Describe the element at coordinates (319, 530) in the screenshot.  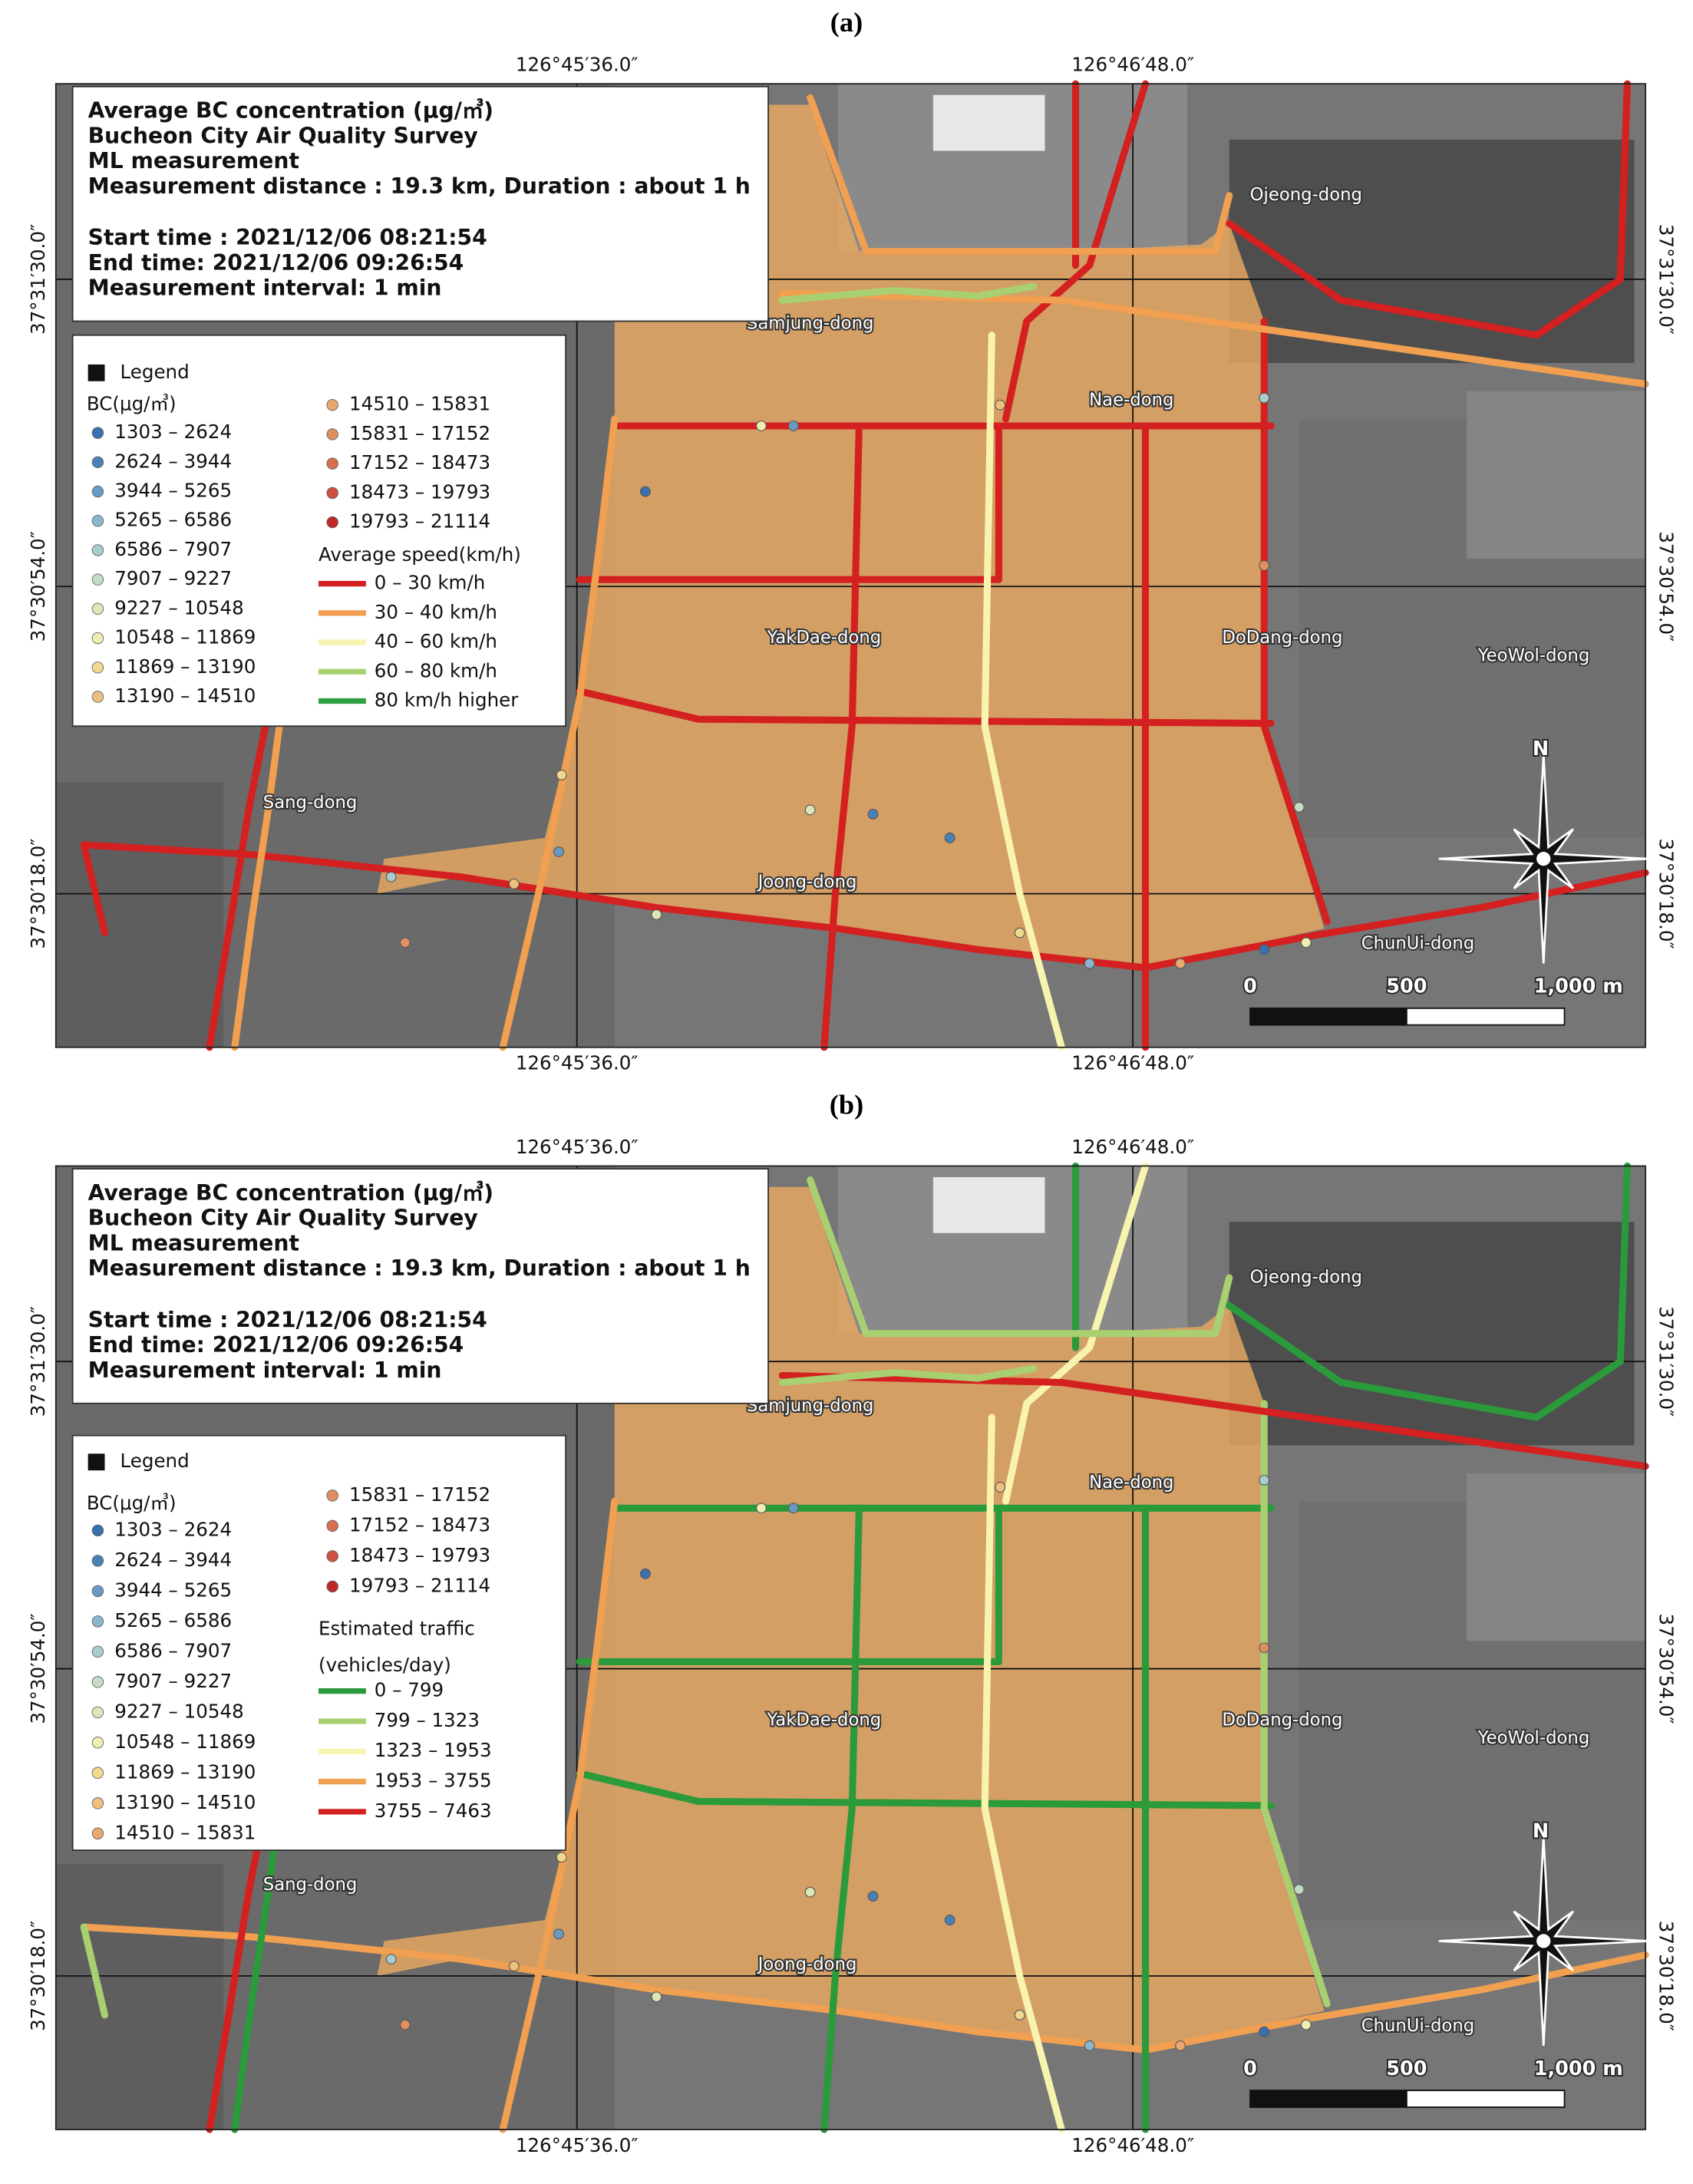
I see `legend-box` at that location.